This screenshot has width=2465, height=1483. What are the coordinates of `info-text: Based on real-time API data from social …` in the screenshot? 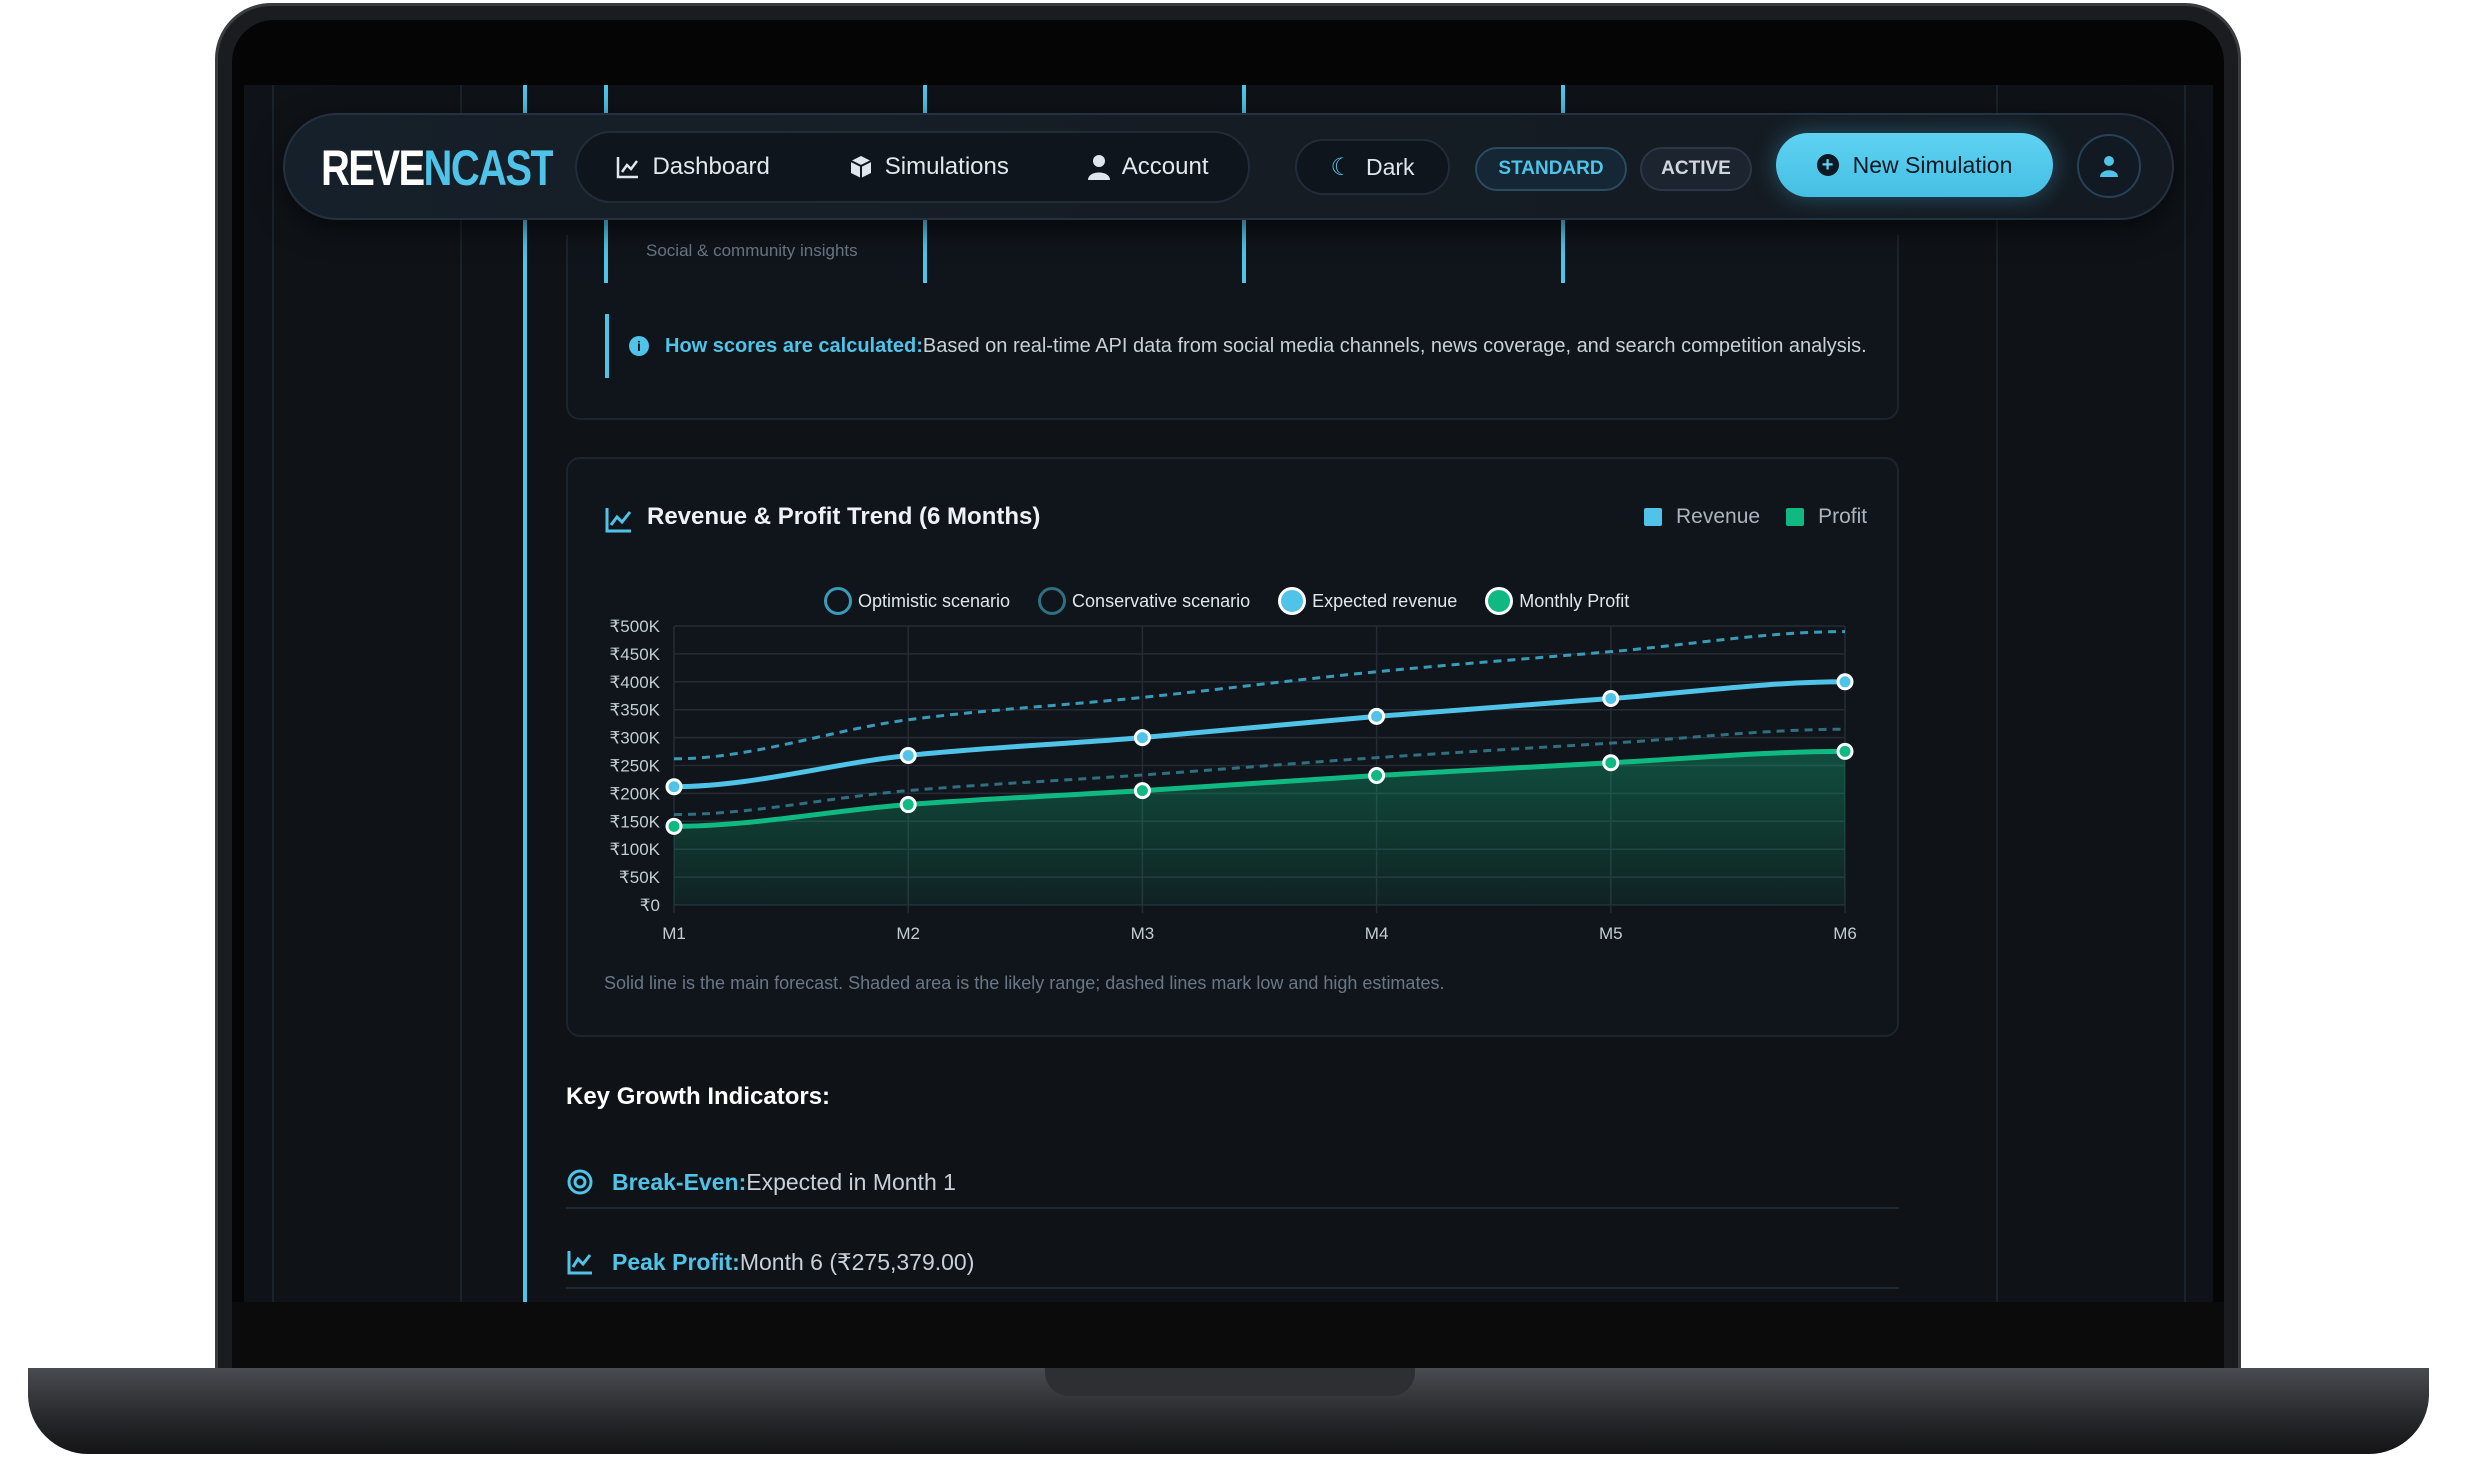 It's located at (1394, 345).